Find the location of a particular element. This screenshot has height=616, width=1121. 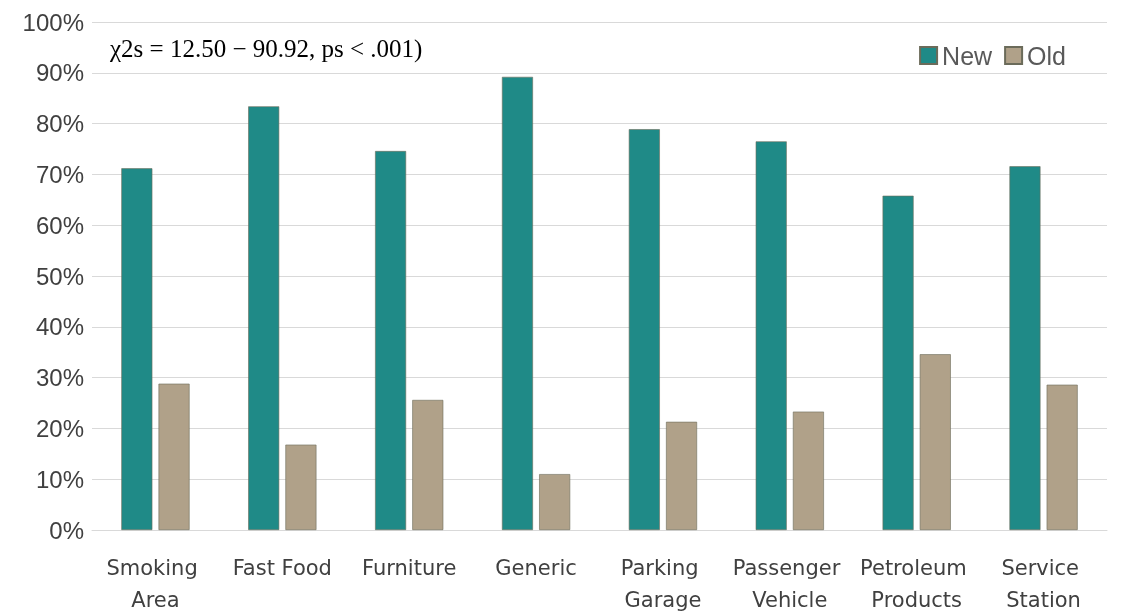

x-tick-label: Passenger Vehicle is located at coordinates (789, 584).